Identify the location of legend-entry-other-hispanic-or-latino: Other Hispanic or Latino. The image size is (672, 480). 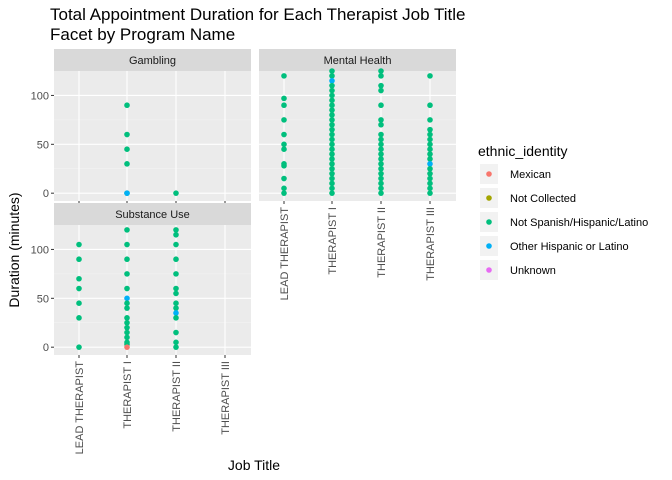
(554, 246).